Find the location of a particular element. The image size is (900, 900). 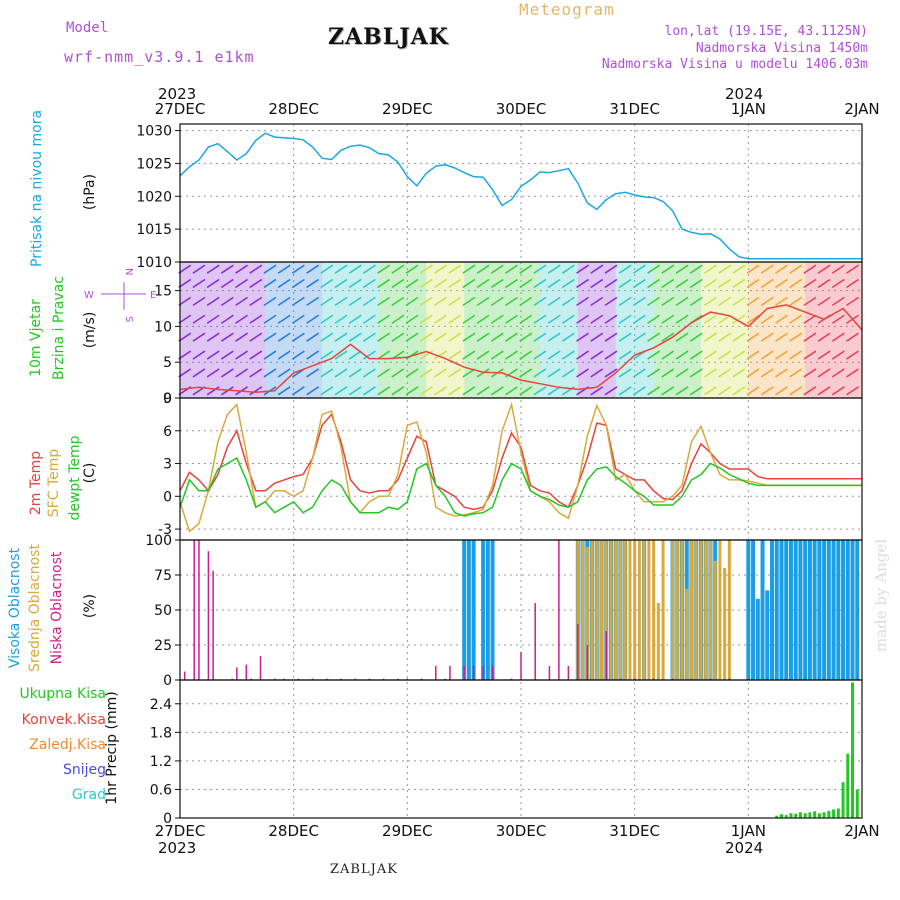

series-line is located at coordinates (520, 467).